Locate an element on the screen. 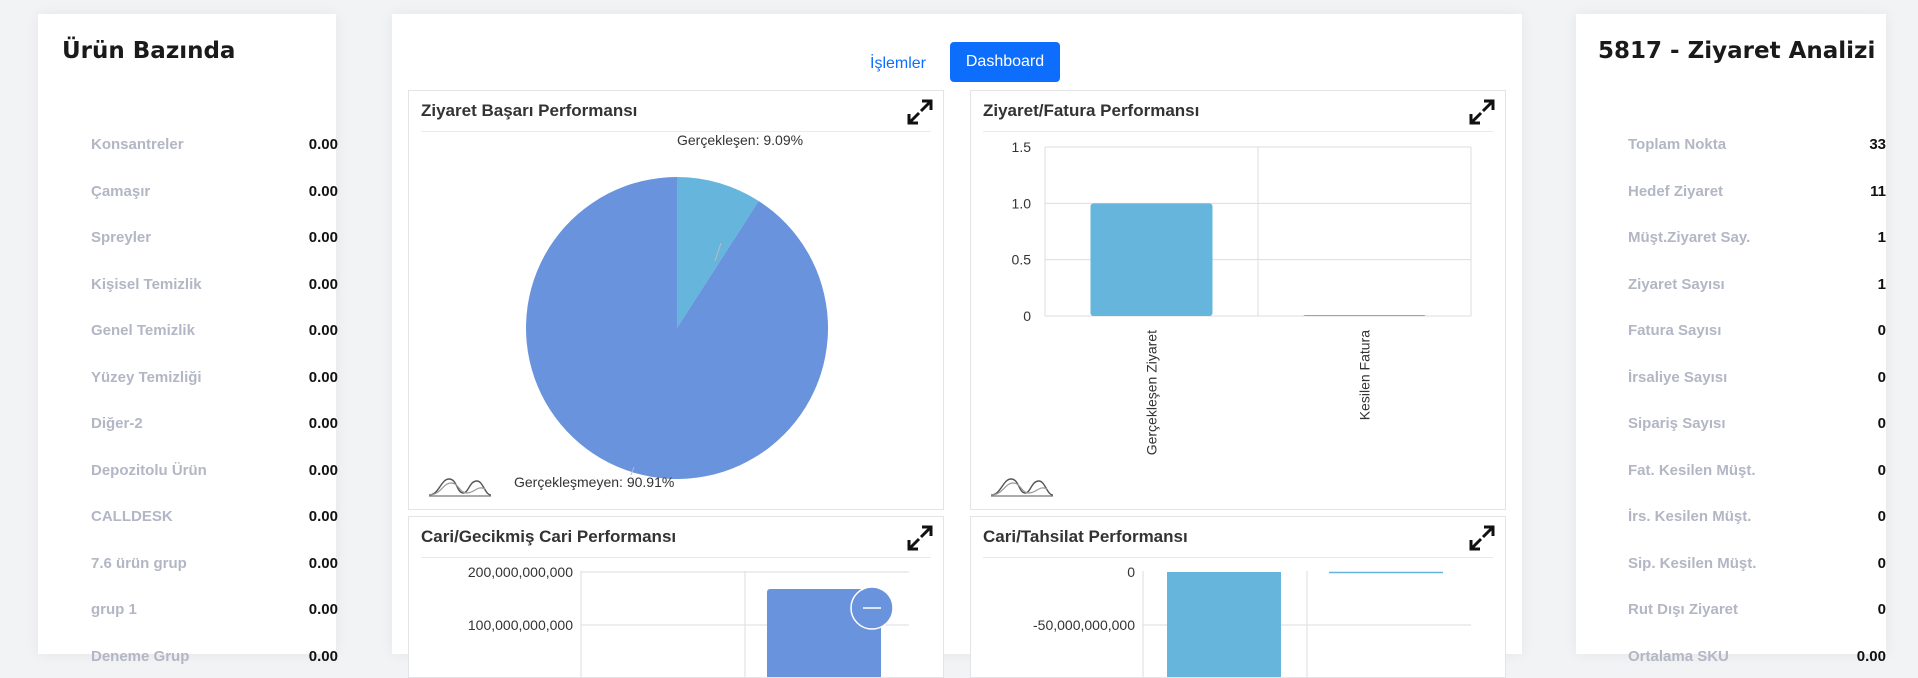 Image resolution: width=1918 pixels, height=678 pixels. product-label: Spreyler is located at coordinates (121, 237).